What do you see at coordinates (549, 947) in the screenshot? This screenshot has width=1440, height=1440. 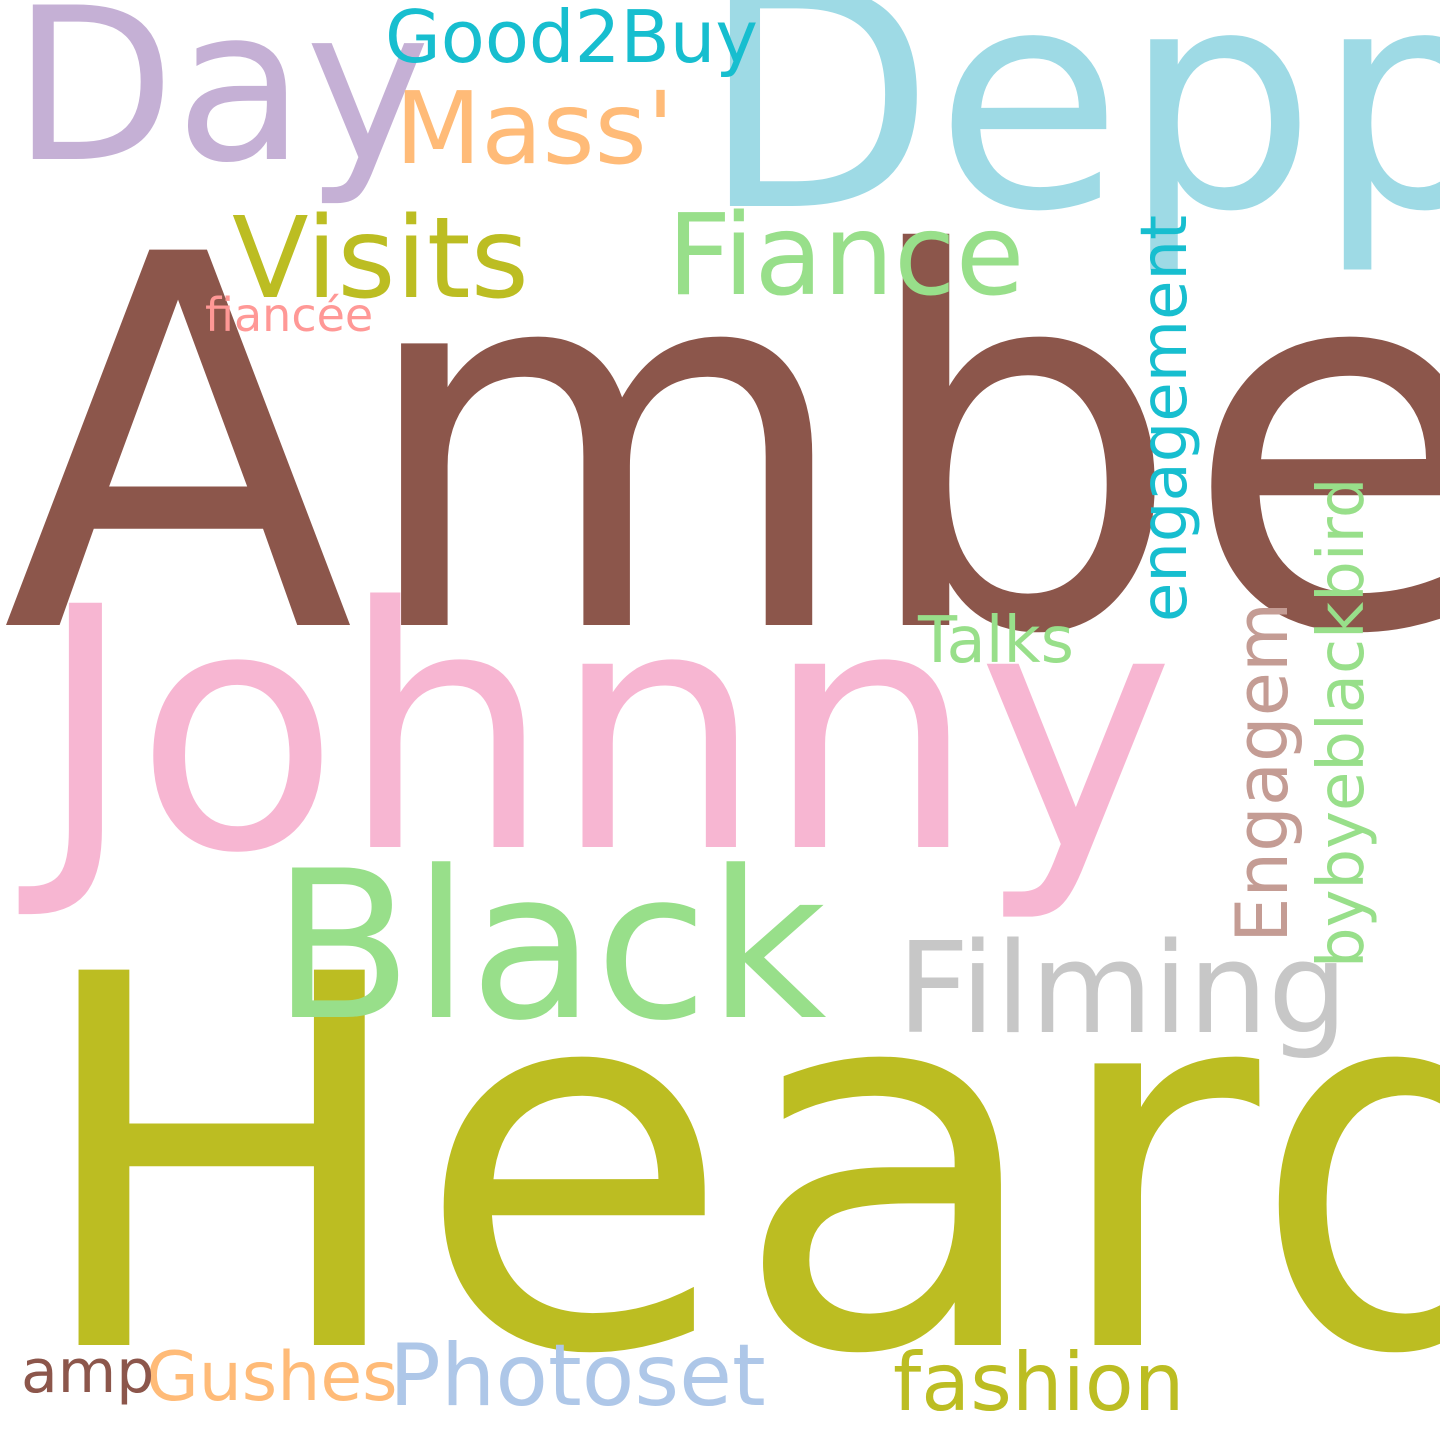 I see `word-black: Black` at bounding box center [549, 947].